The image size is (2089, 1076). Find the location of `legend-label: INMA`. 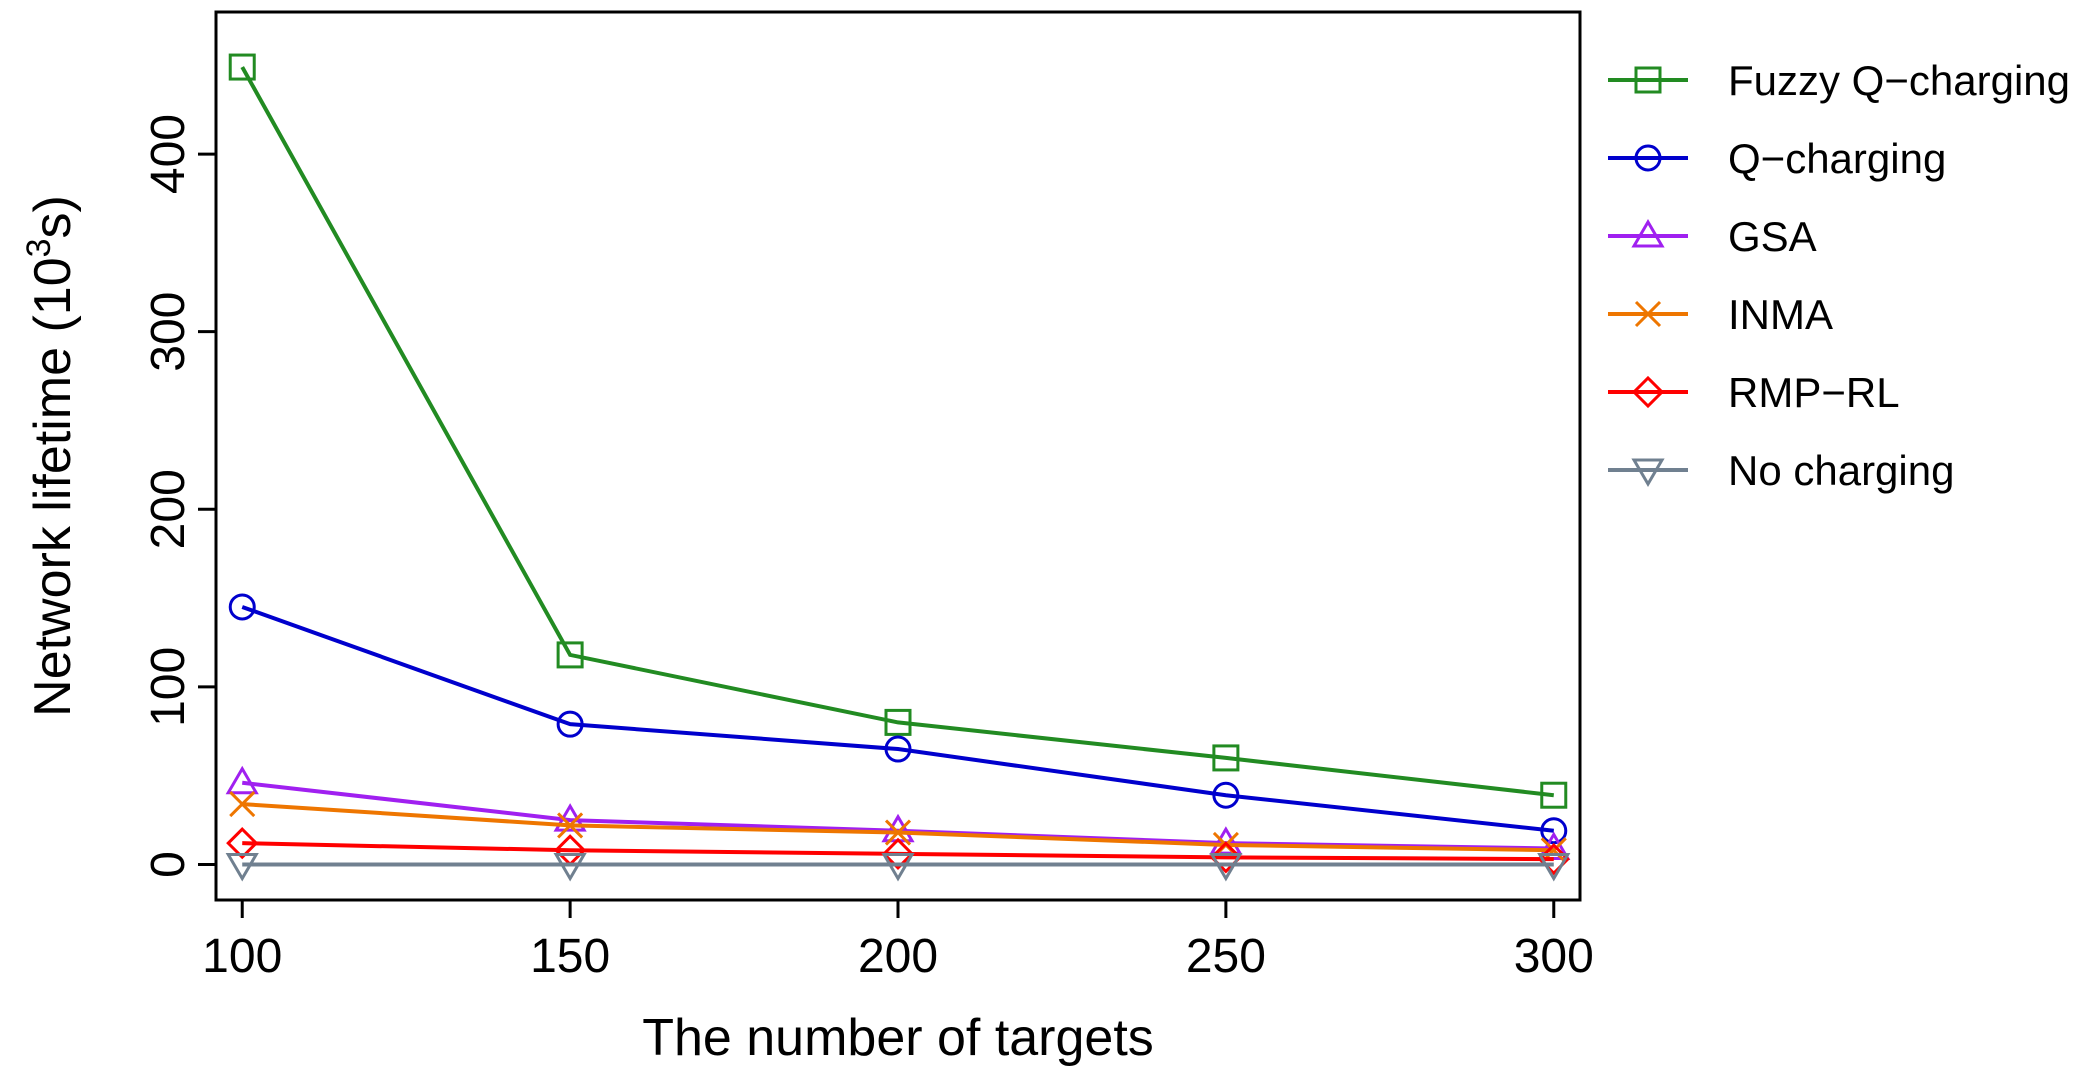

legend-label: INMA is located at coordinates (1780, 314).